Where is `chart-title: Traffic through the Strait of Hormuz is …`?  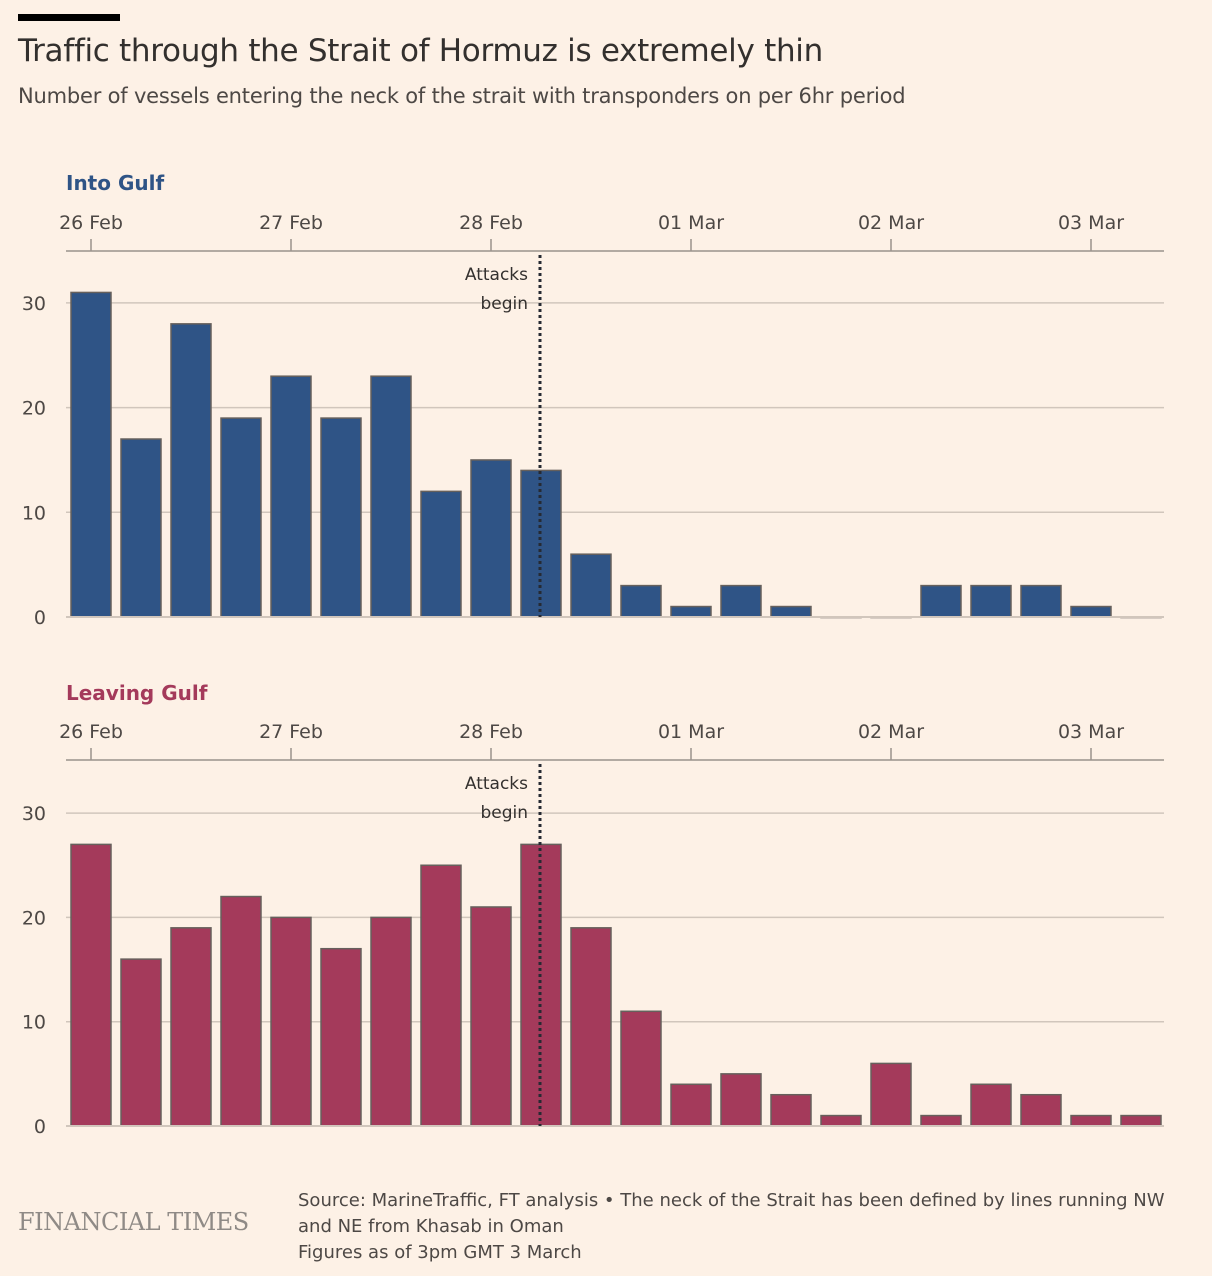
chart-title: Traffic through the Strait of Hormuz is … is located at coordinates (420, 51).